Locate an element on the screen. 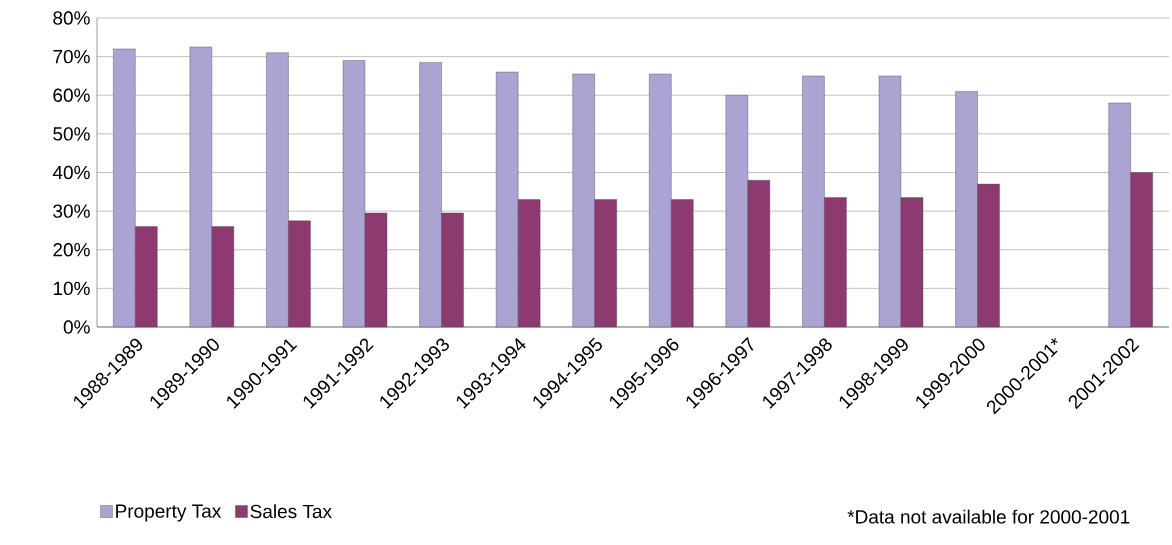  y-tick-label: 40% is located at coordinates (71, 172).